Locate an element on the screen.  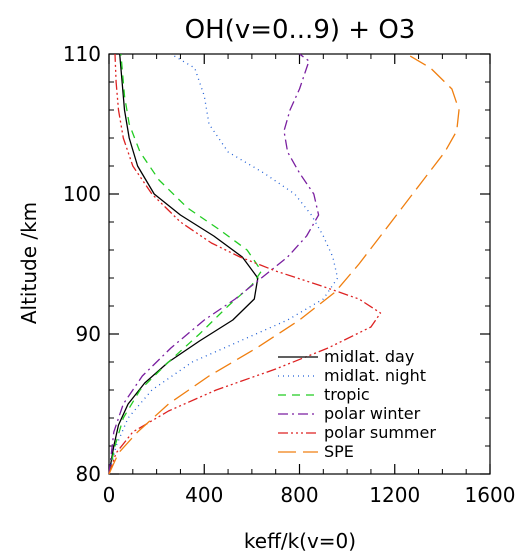
legend-label-4: polar summer is located at coordinates (380, 432).